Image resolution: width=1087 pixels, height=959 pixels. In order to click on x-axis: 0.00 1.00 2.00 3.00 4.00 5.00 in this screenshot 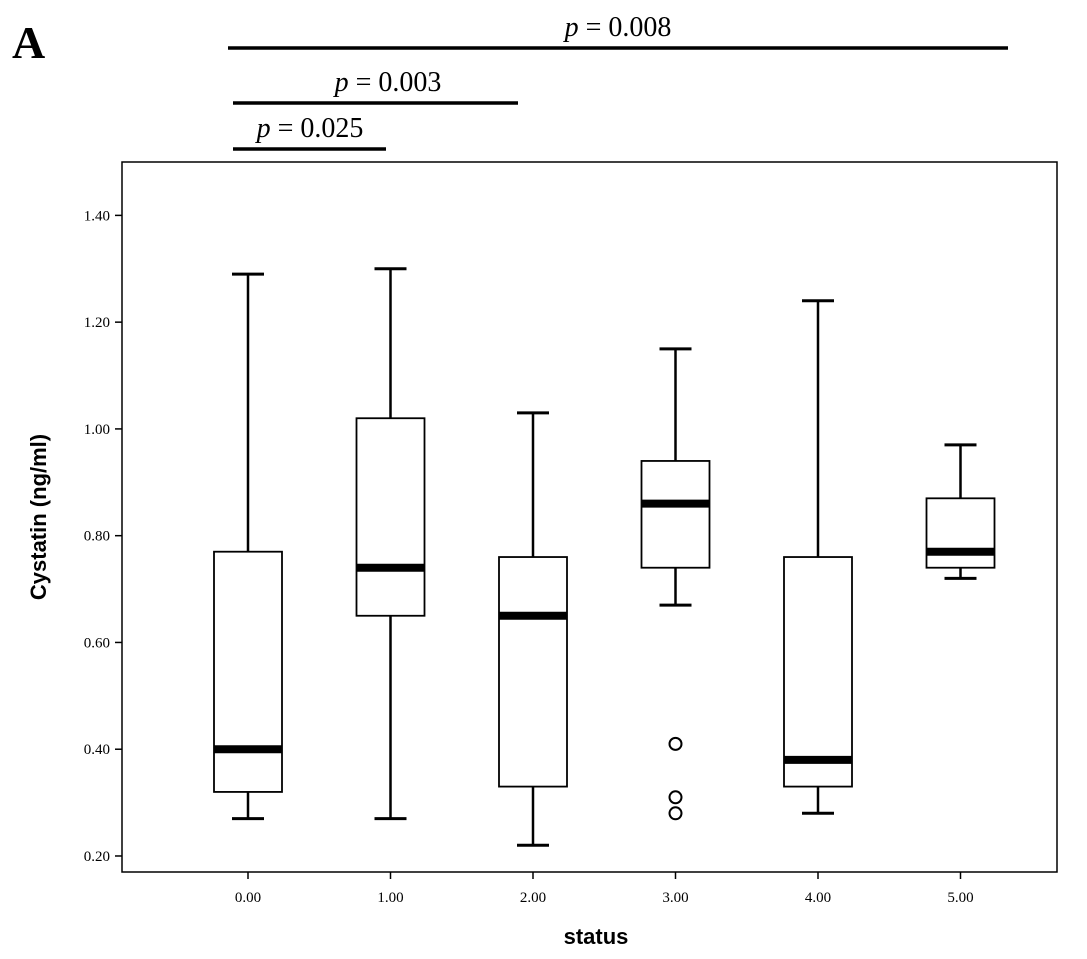, I will do `click(604, 889)`.